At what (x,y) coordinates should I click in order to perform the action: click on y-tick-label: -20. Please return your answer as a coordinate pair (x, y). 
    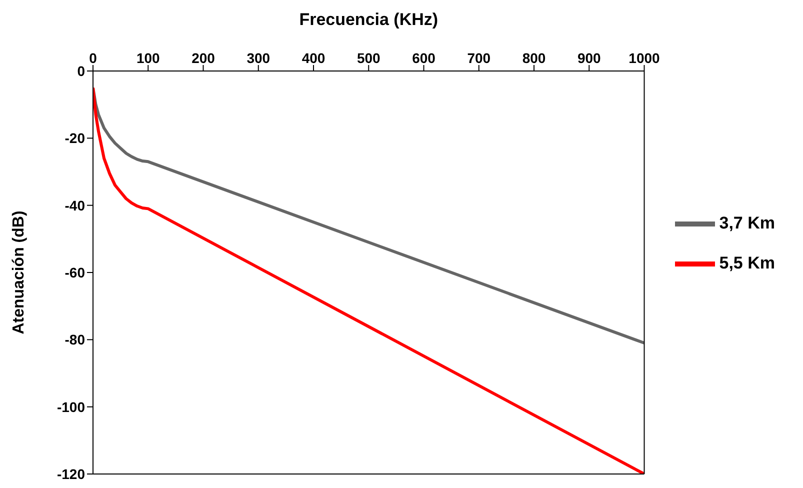
    Looking at the image, I should click on (75, 138).